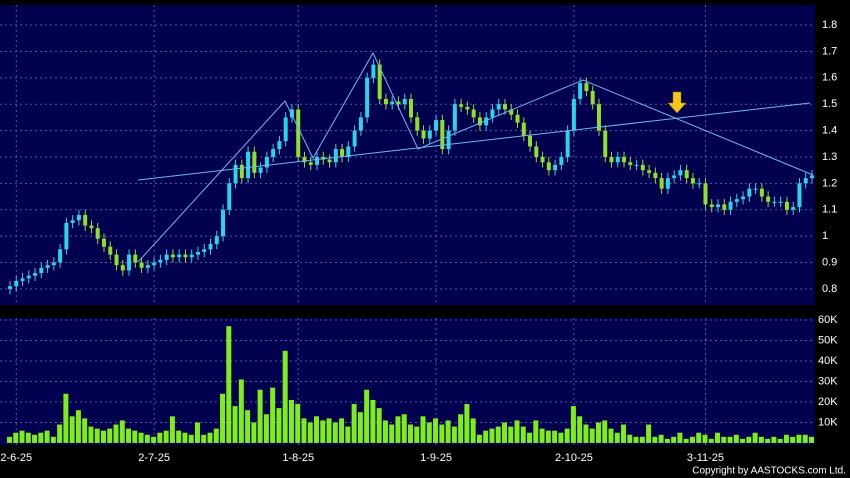 The width and height of the screenshot is (850, 478). I want to click on y-tick-label: 0.8, so click(829, 289).